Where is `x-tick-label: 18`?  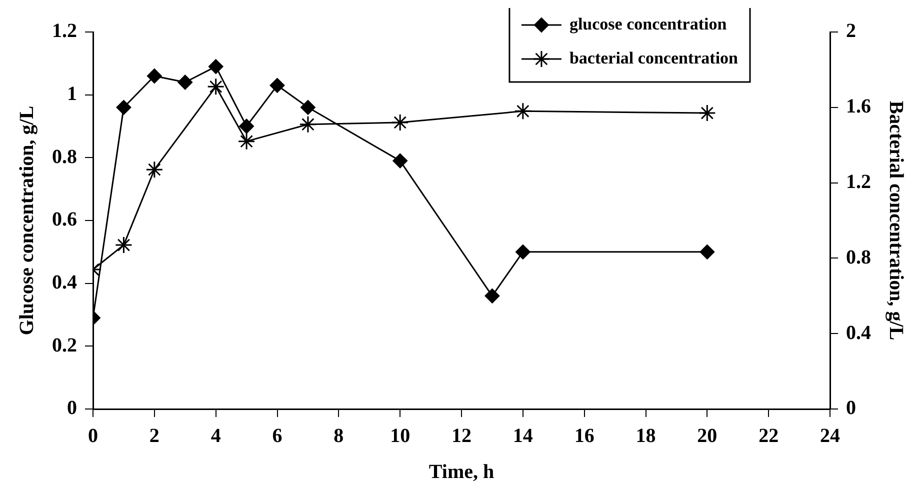 x-tick-label: 18 is located at coordinates (646, 436).